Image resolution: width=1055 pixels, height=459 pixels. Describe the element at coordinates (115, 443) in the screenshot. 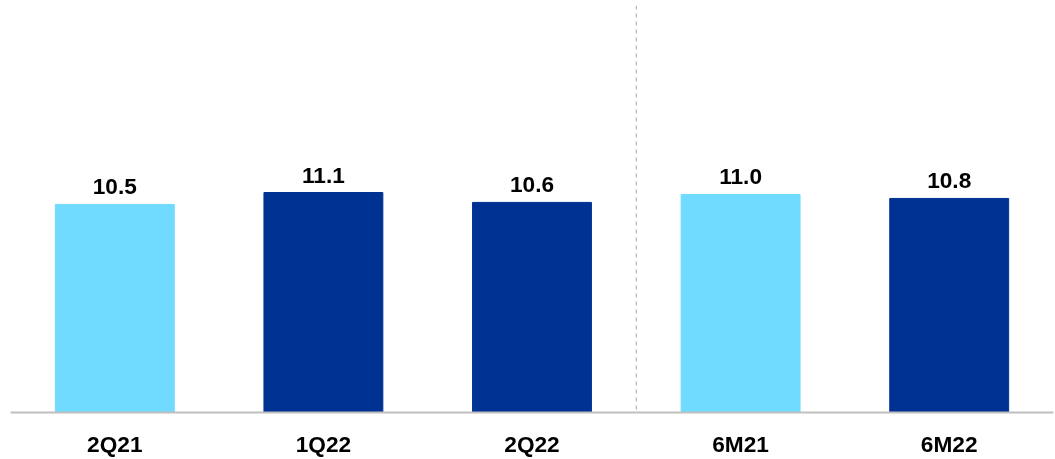

I see `x-tick-label: 2Q21` at that location.